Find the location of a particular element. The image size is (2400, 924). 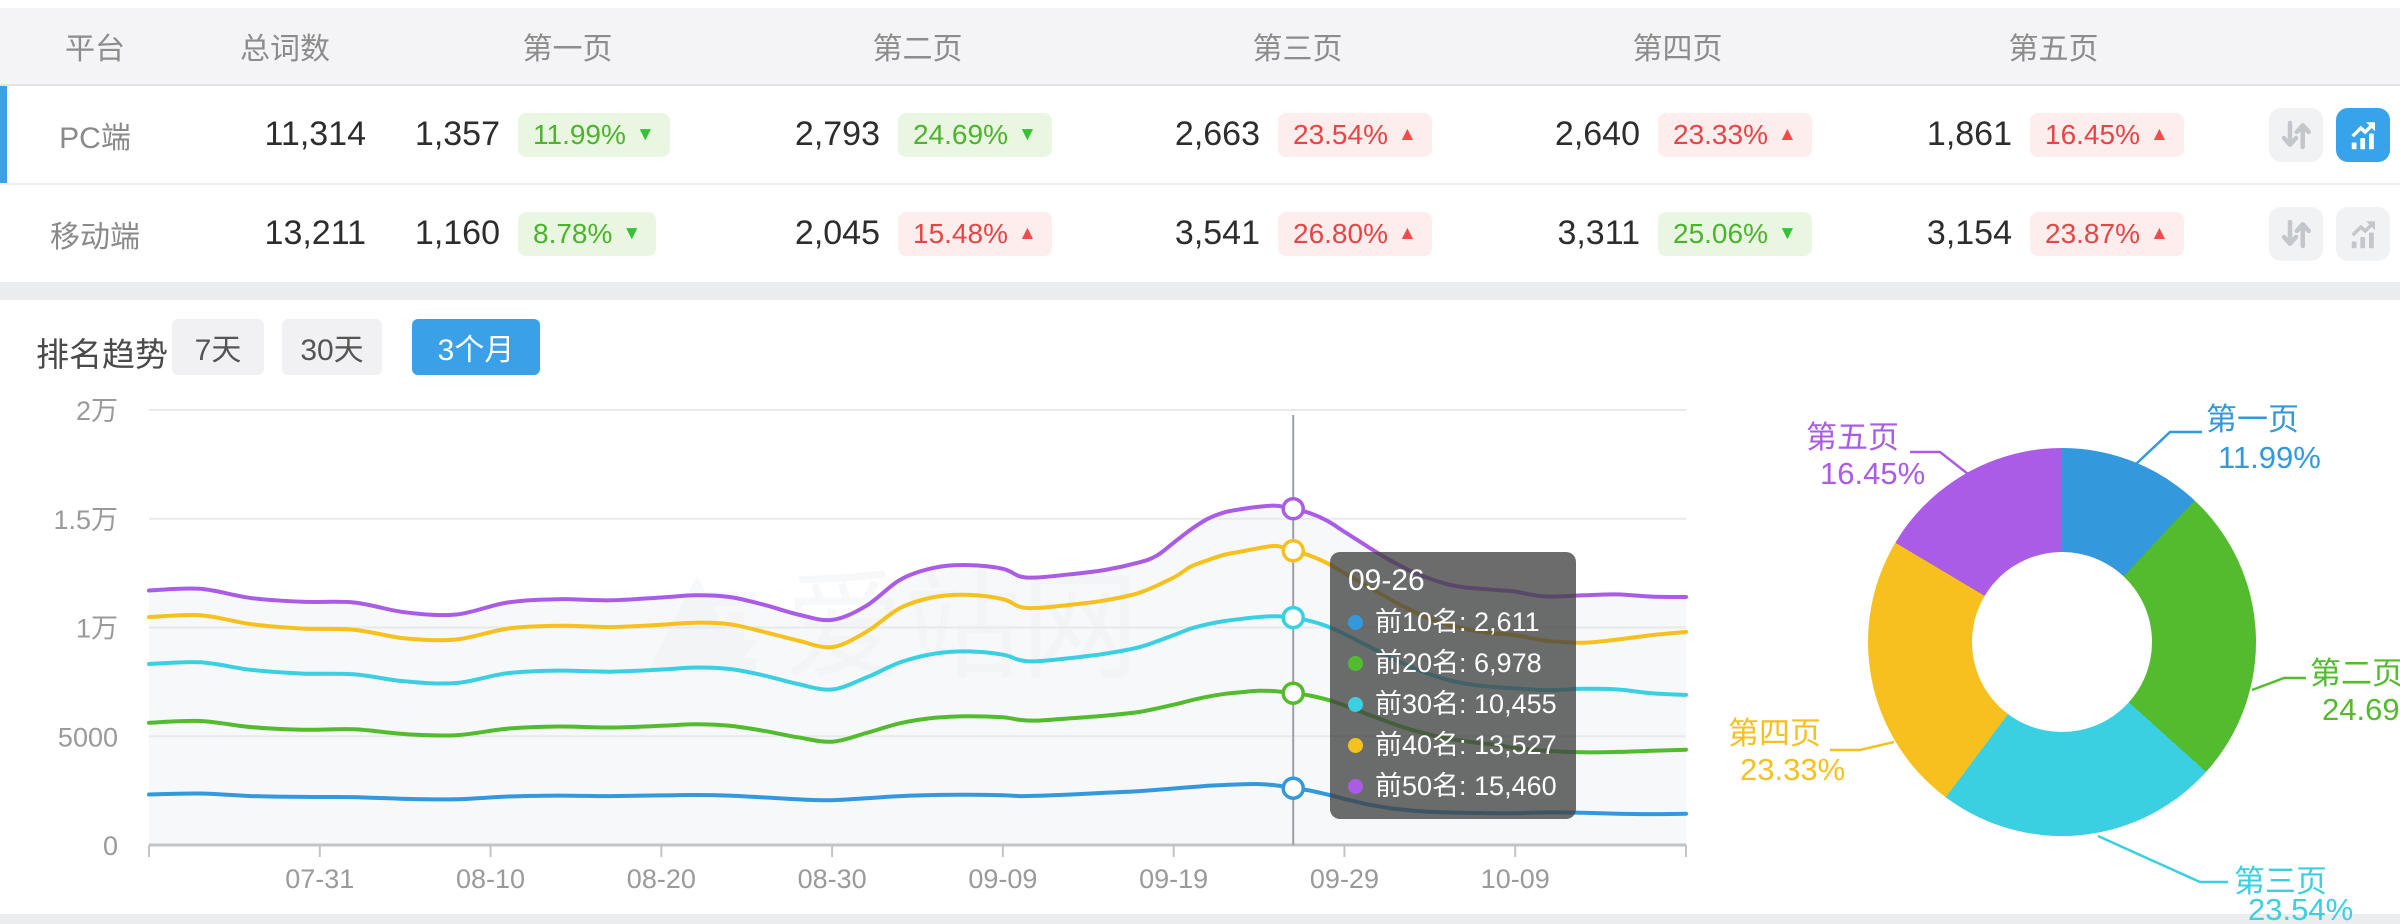

page5-count: 3,154 is located at coordinates (1969, 233).